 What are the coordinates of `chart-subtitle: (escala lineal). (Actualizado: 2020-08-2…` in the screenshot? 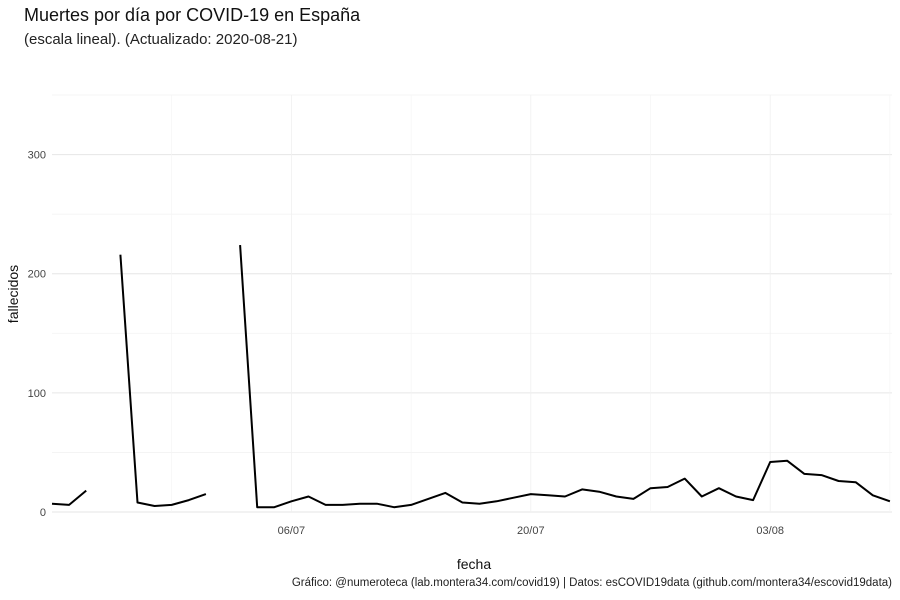 It's located at (161, 39).